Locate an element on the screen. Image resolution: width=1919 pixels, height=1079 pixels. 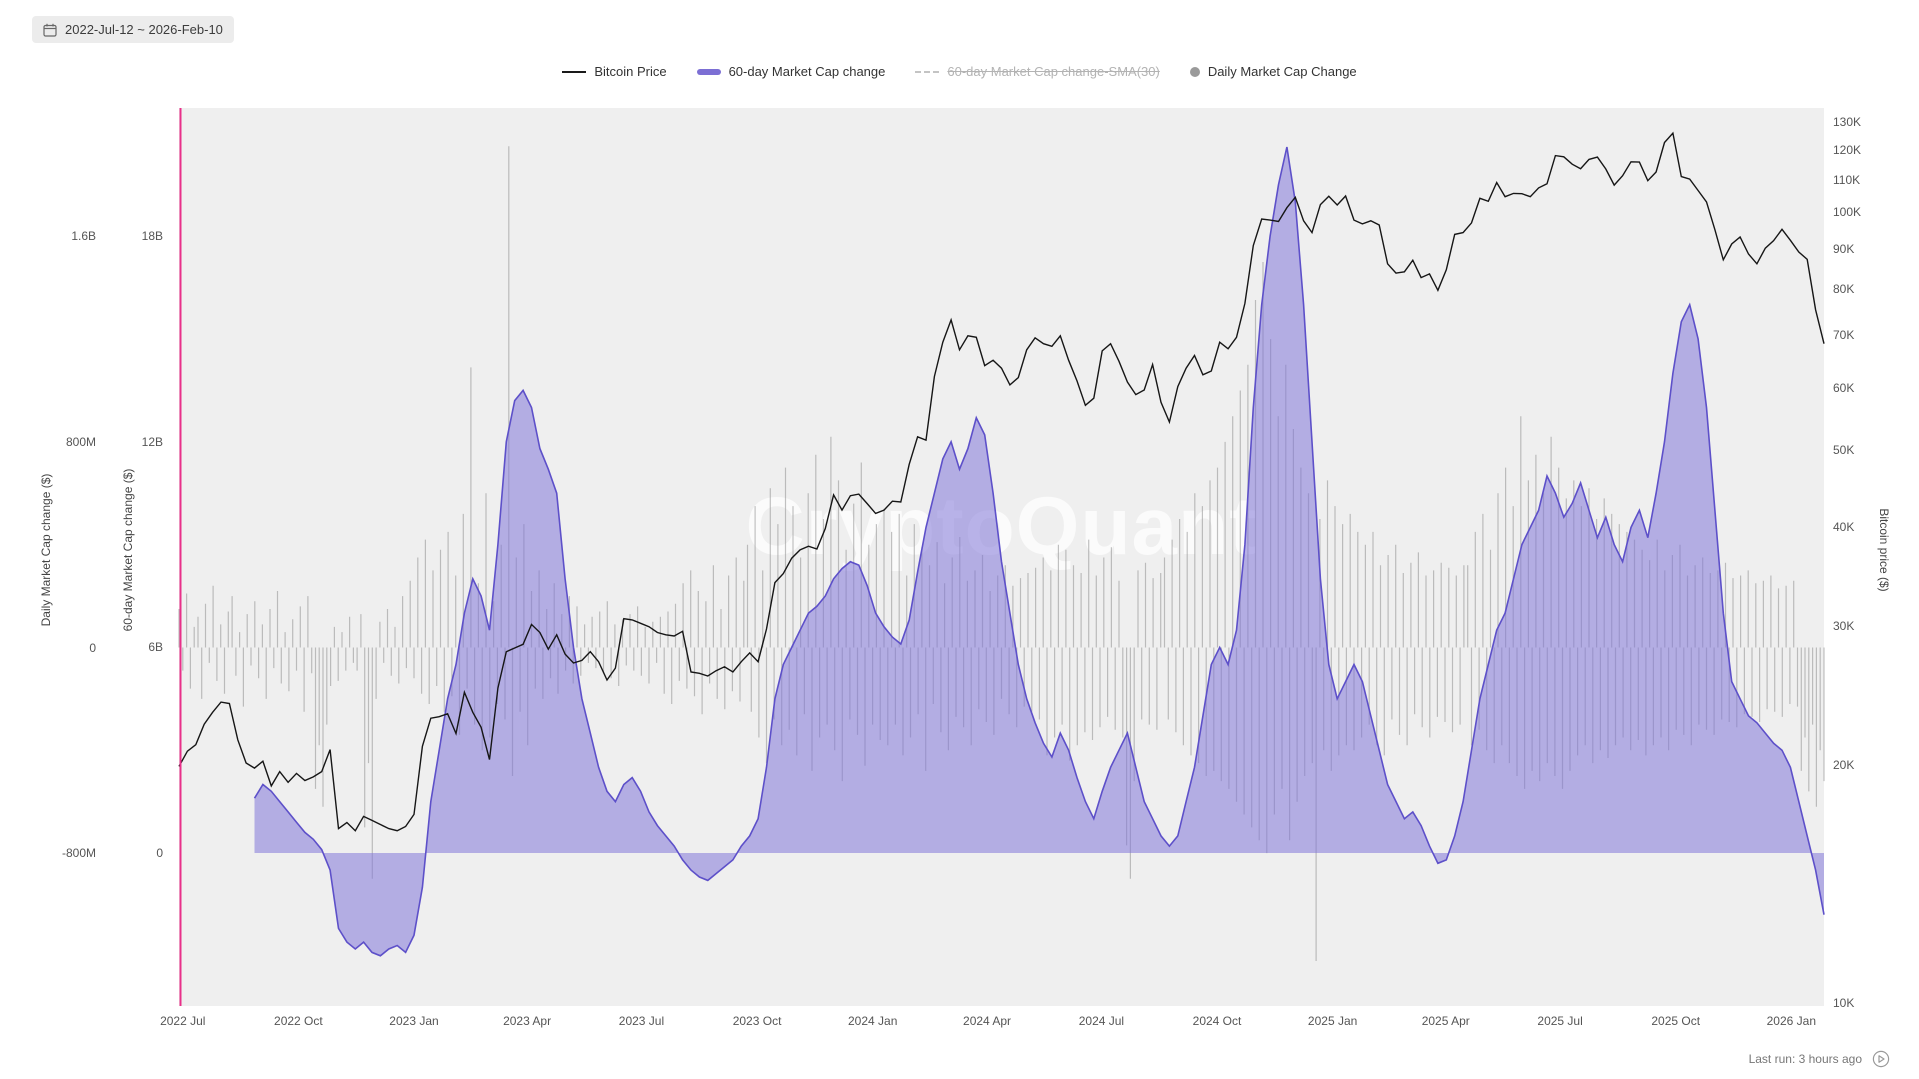
date-range-label: 2022-Jul-12 ~ 2026-Feb-10 is located at coordinates (144, 29).